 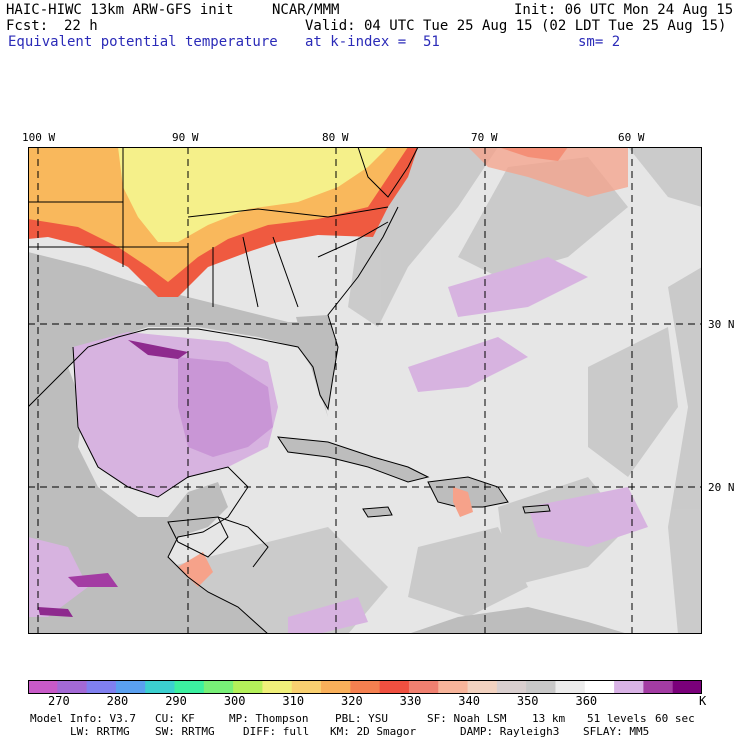 I want to click on pacific-purple, so click(x=93, y=580).